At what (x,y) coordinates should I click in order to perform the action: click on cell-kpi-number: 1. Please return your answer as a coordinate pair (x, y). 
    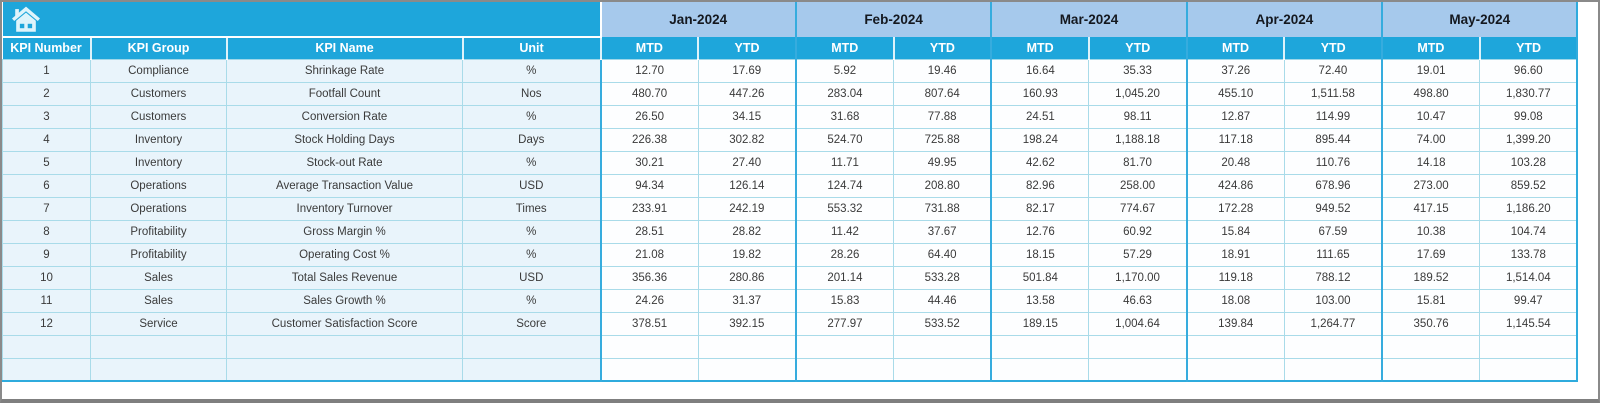
    Looking at the image, I should click on (46, 70).